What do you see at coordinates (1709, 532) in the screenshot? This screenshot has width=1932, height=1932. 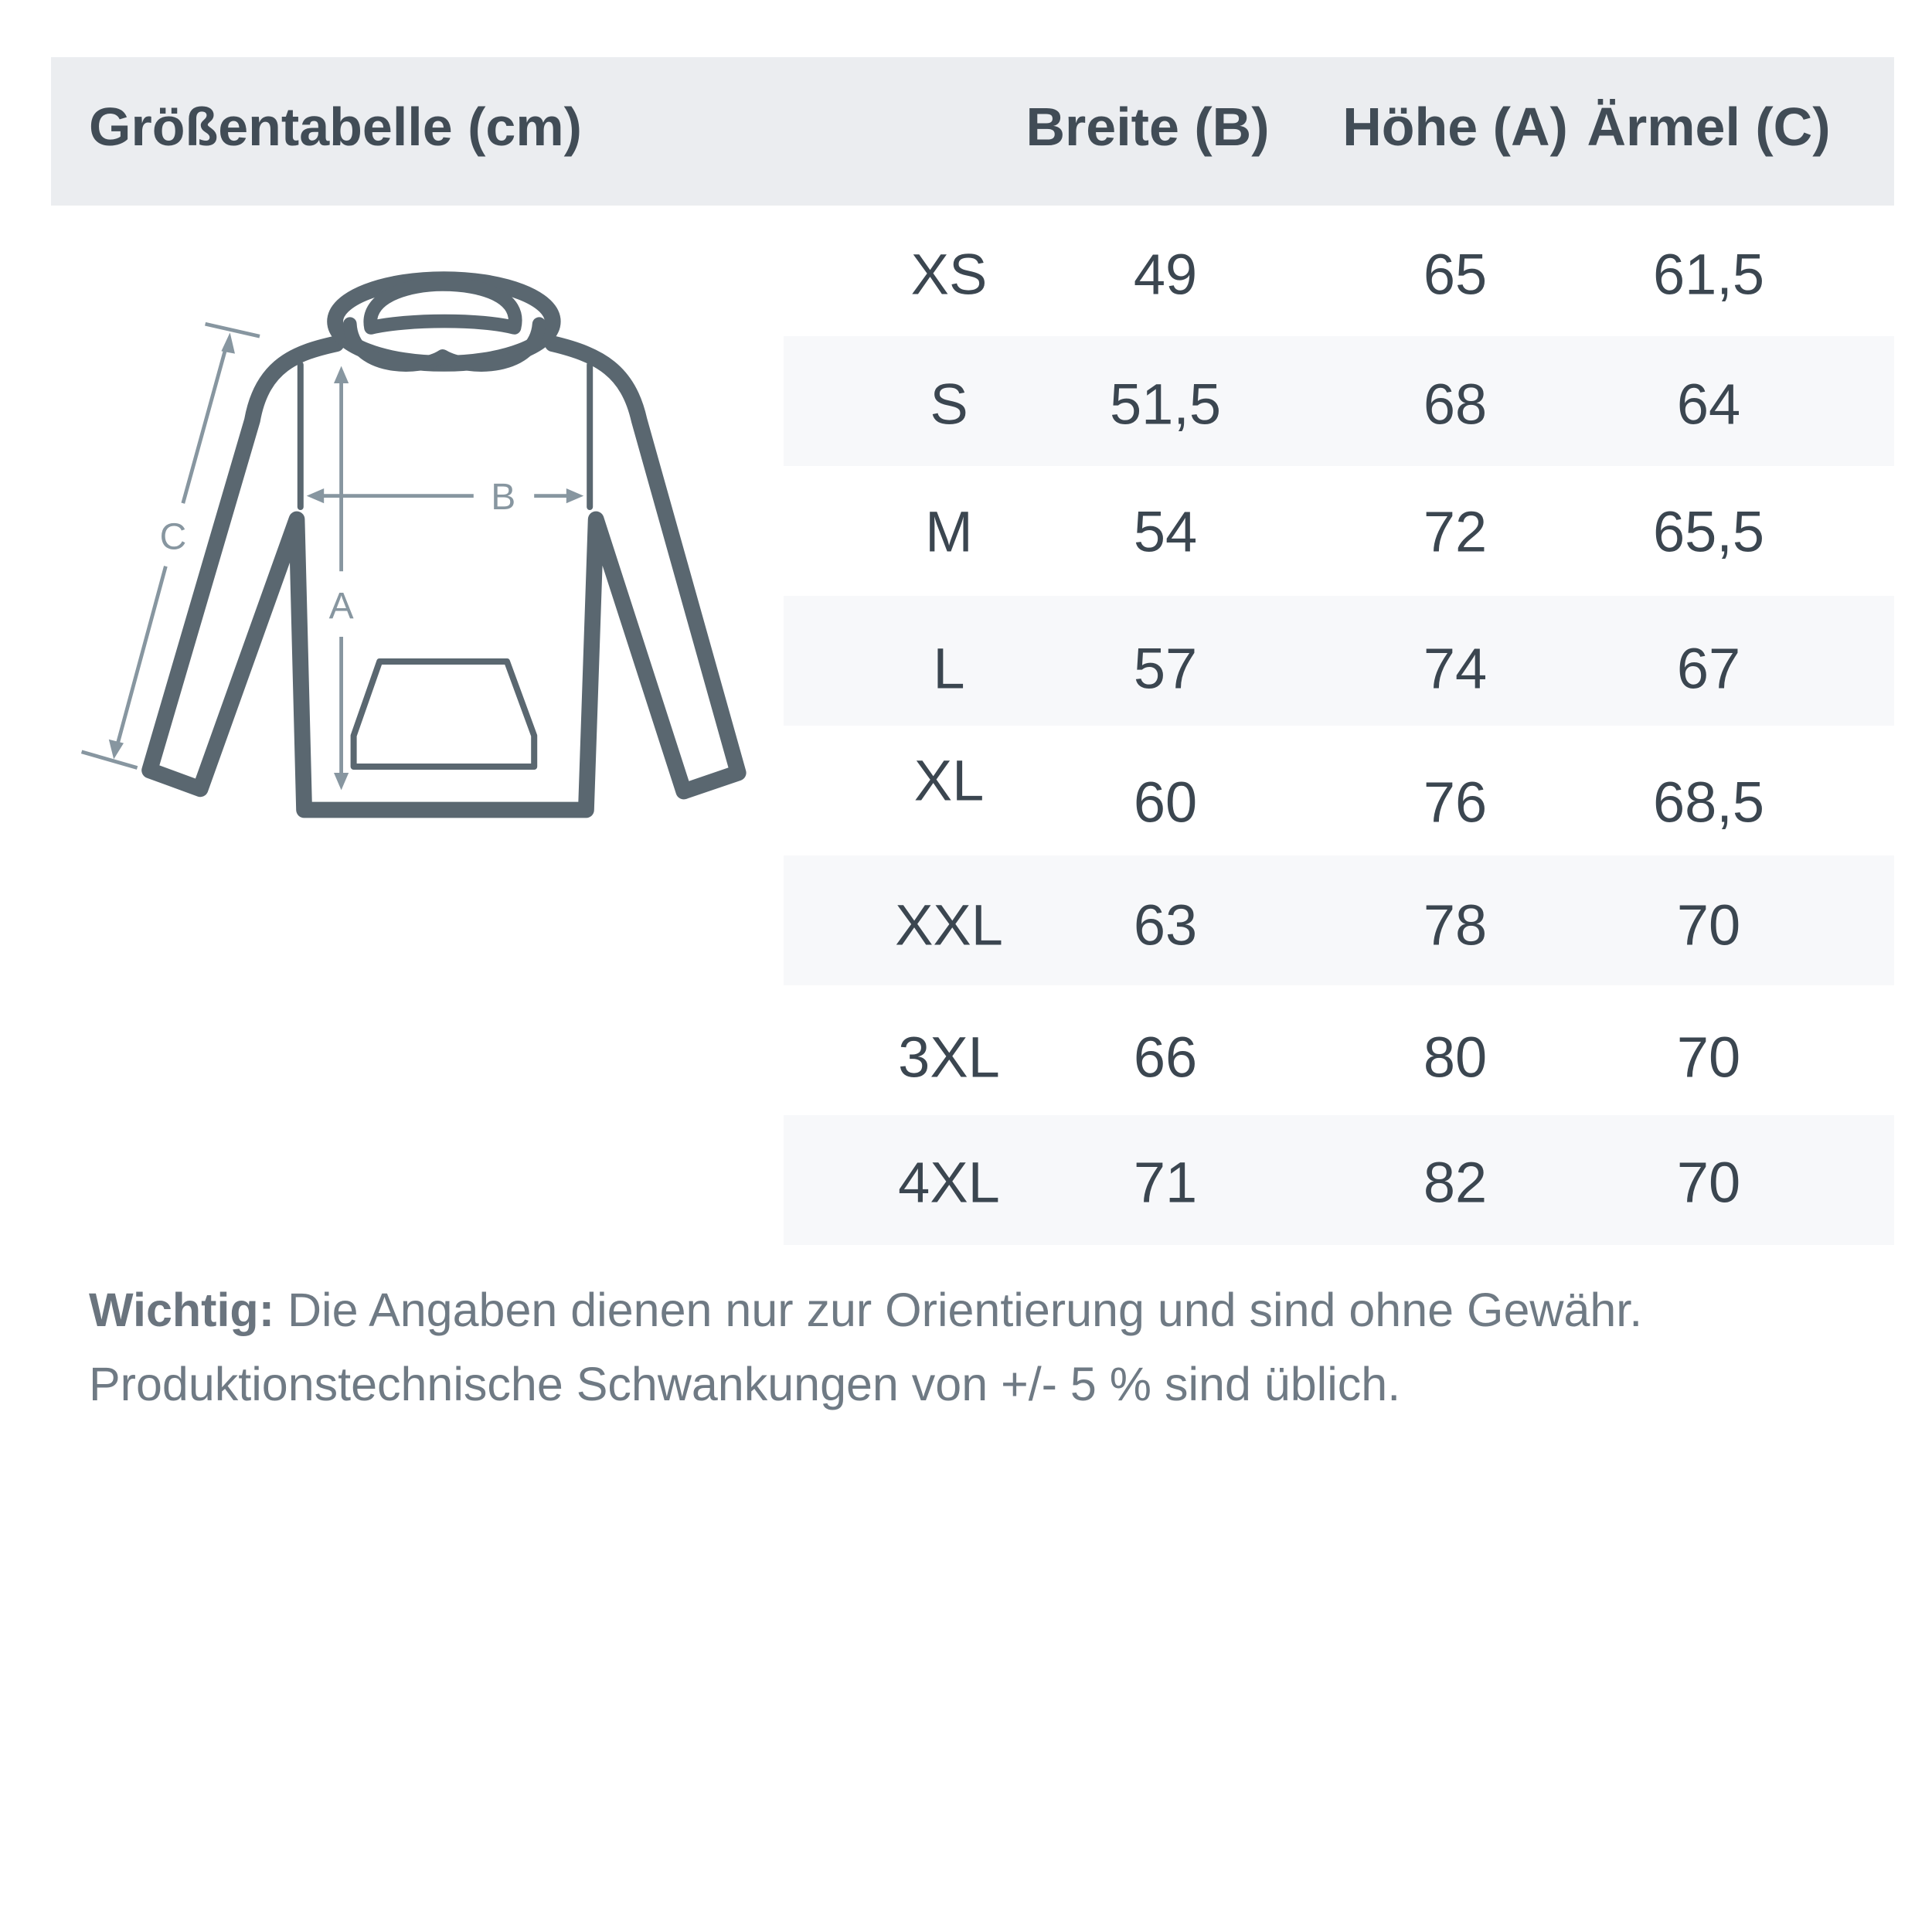 I see `cell-aermel: 65,5` at bounding box center [1709, 532].